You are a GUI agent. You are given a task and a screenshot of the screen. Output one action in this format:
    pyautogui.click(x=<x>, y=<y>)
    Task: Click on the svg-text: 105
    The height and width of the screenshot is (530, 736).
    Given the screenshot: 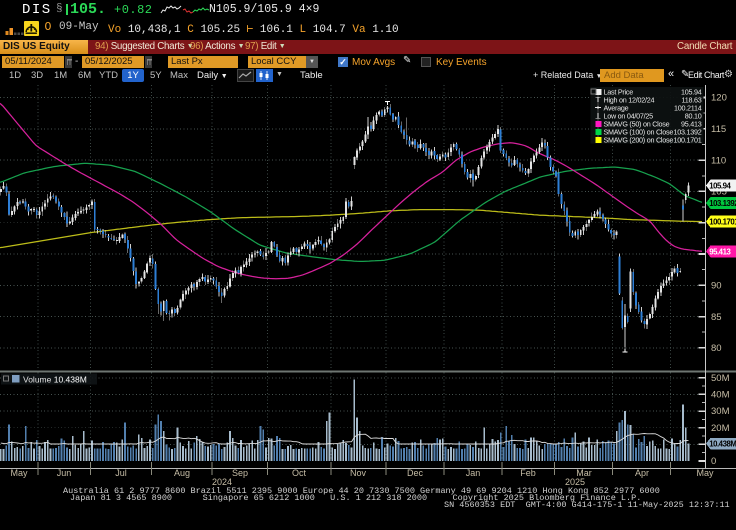 What is the action you would take?
    pyautogui.click(x=719, y=192)
    